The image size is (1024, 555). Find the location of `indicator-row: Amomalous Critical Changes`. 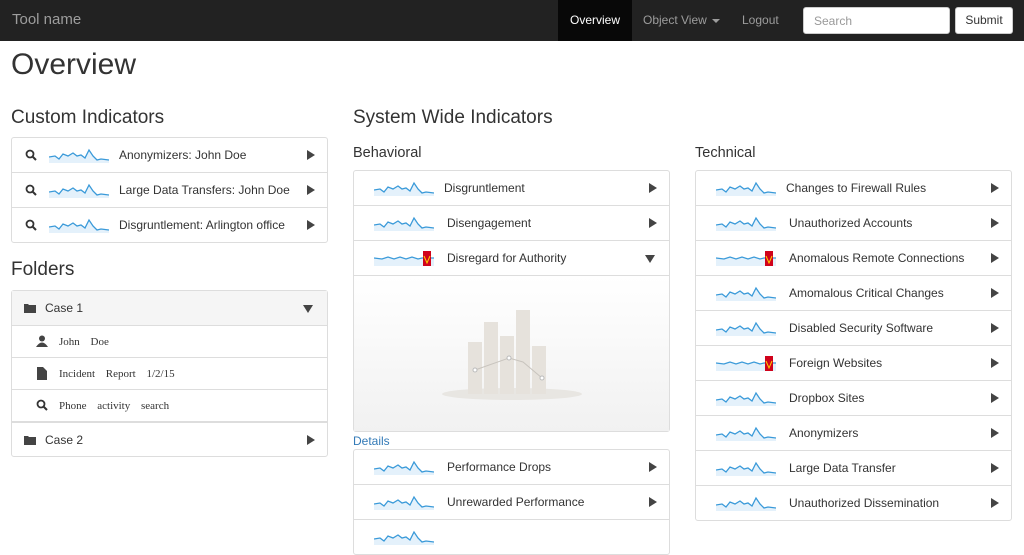

indicator-row: Amomalous Critical Changes is located at coordinates (853, 292).